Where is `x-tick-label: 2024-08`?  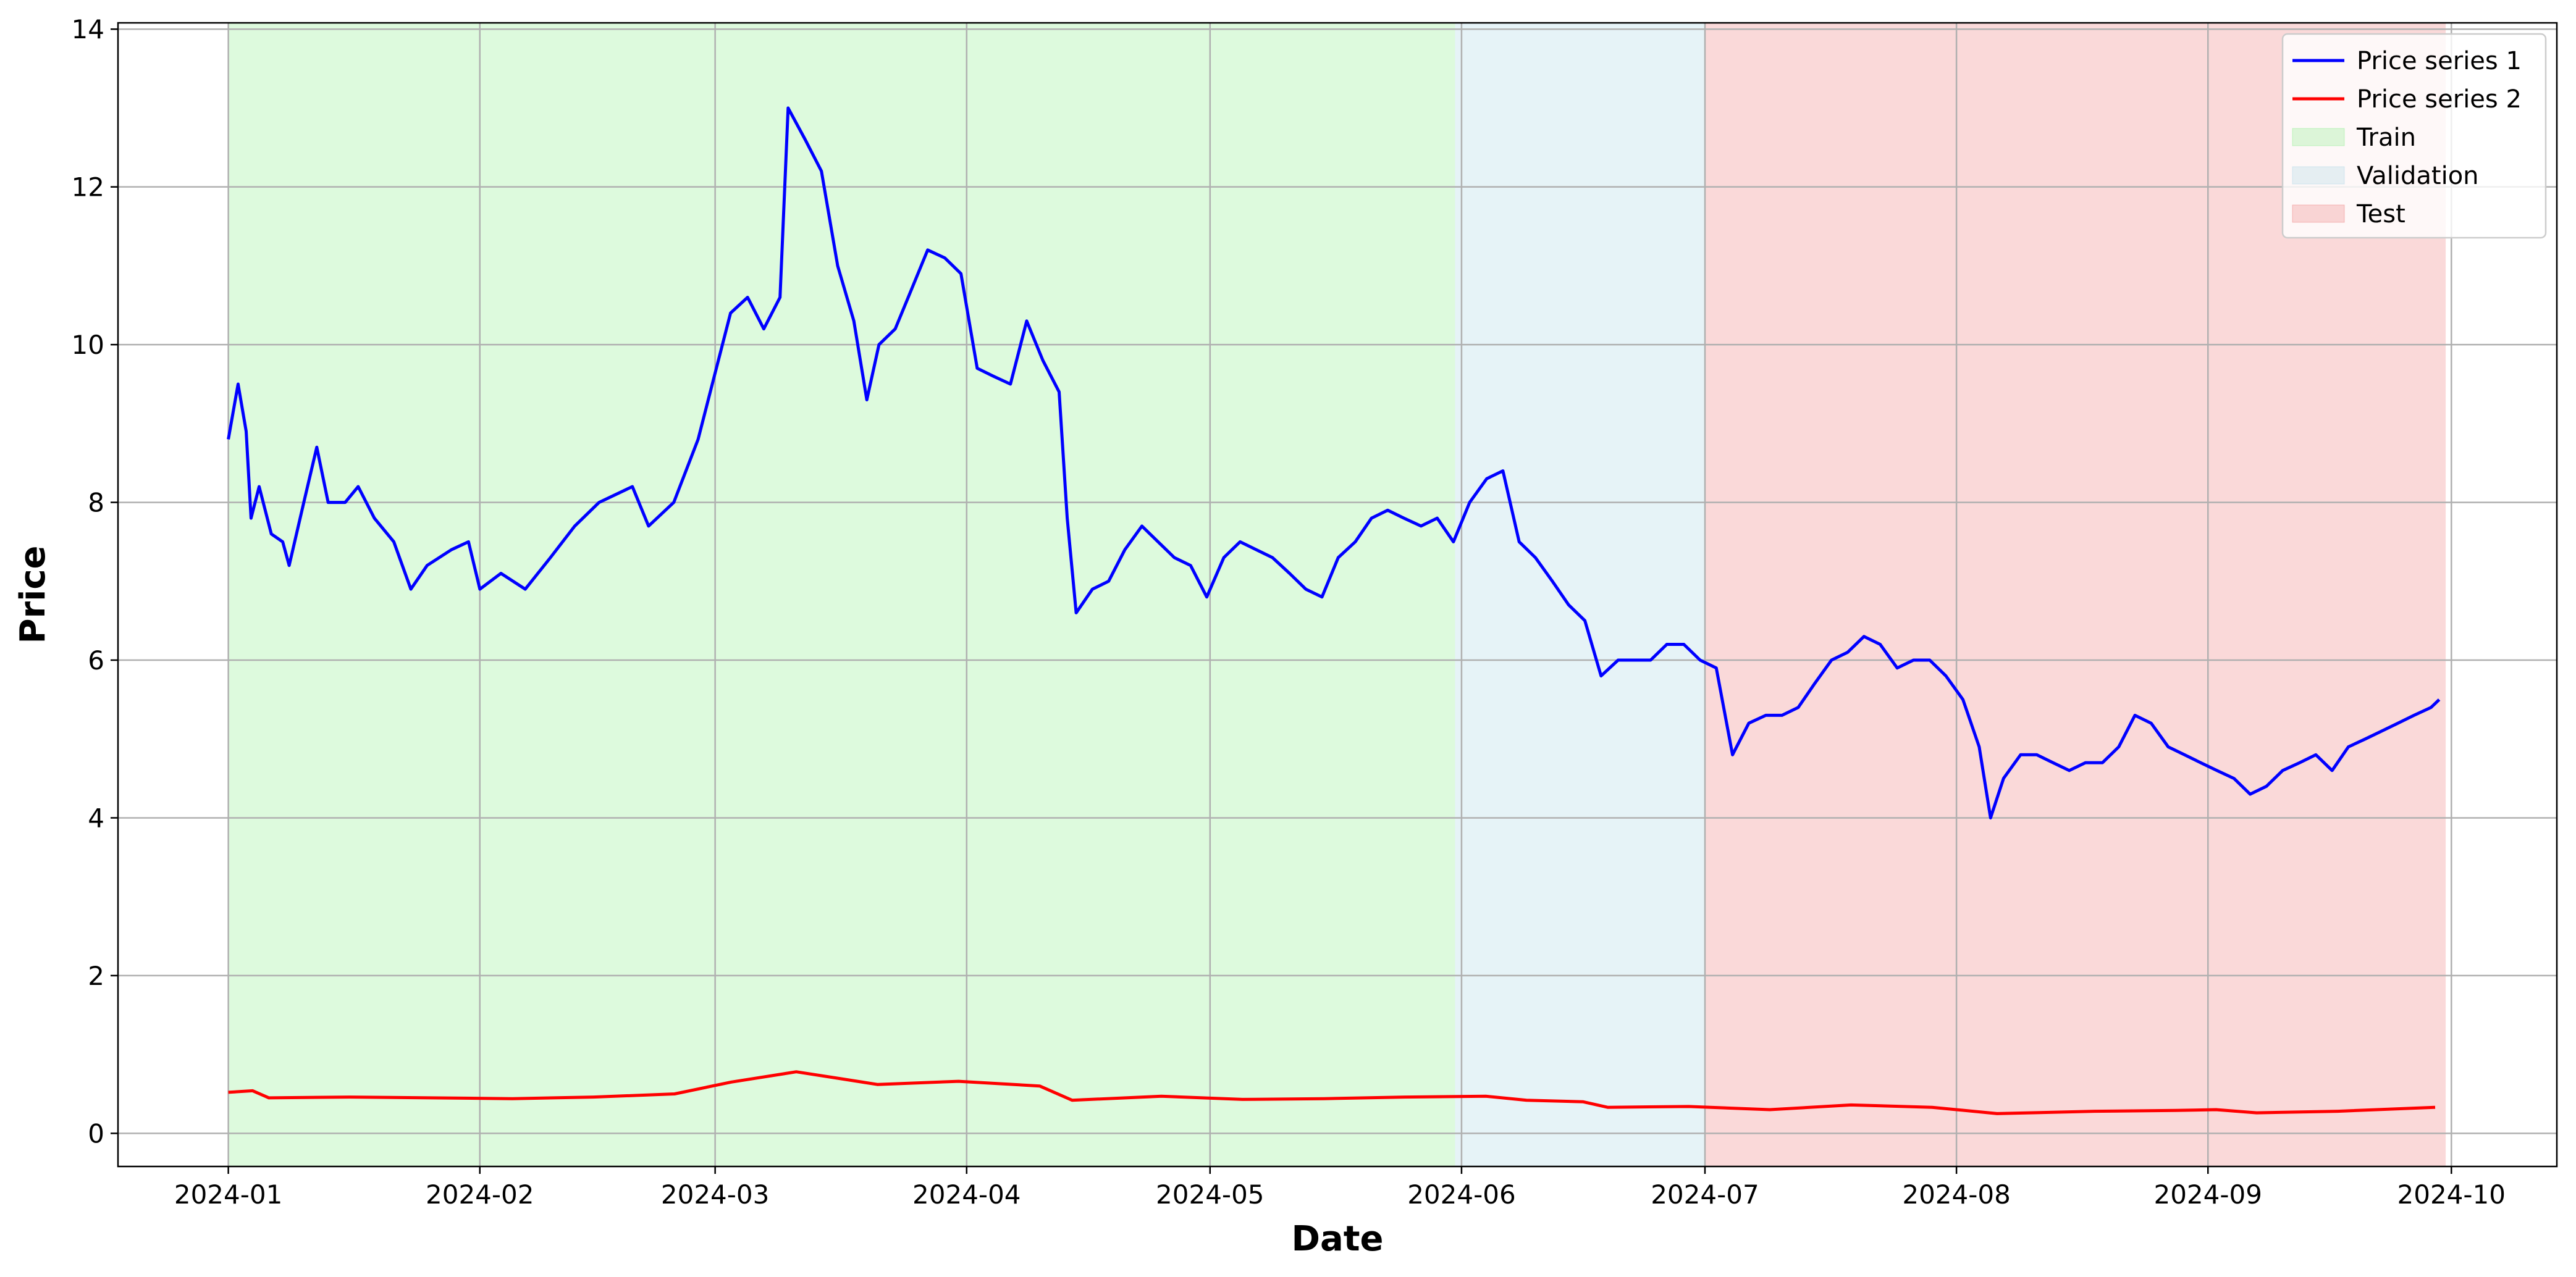
x-tick-label: 2024-08 is located at coordinates (1956, 1194).